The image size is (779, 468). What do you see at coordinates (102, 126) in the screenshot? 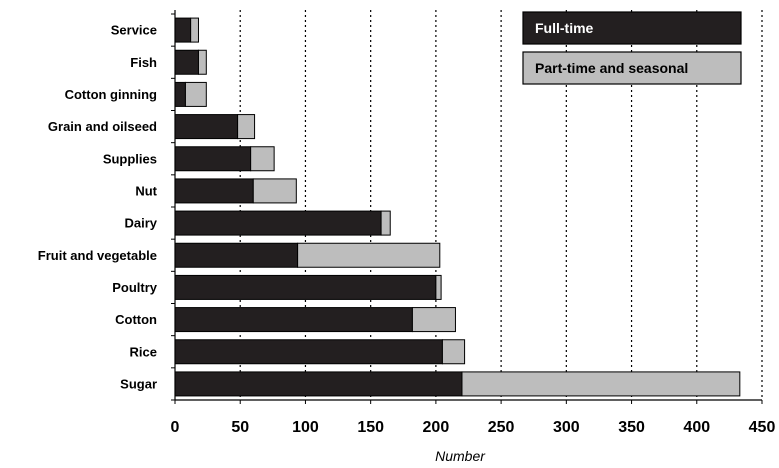
I see `category-label: Grain and oilseed` at bounding box center [102, 126].